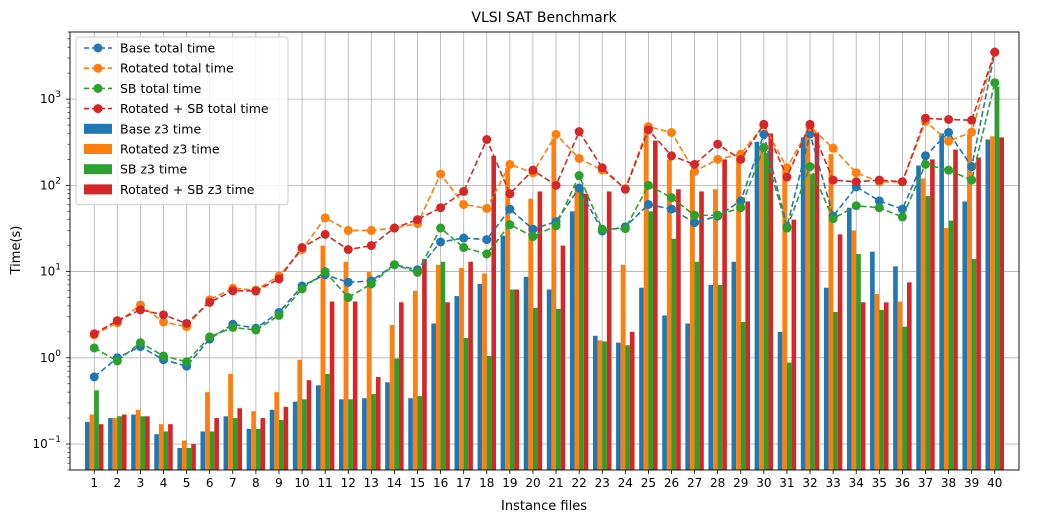 This screenshot has height=524, width=1055. What do you see at coordinates (879, 483) in the screenshot?
I see `x-tick-label: 35` at bounding box center [879, 483].